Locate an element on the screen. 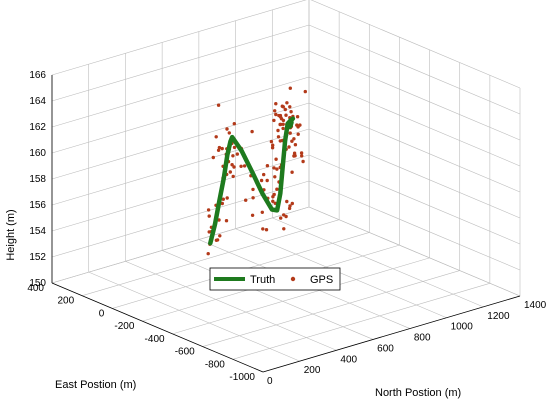 The width and height of the screenshot is (550, 403). z-tick-label: 156 is located at coordinates (37, 205).